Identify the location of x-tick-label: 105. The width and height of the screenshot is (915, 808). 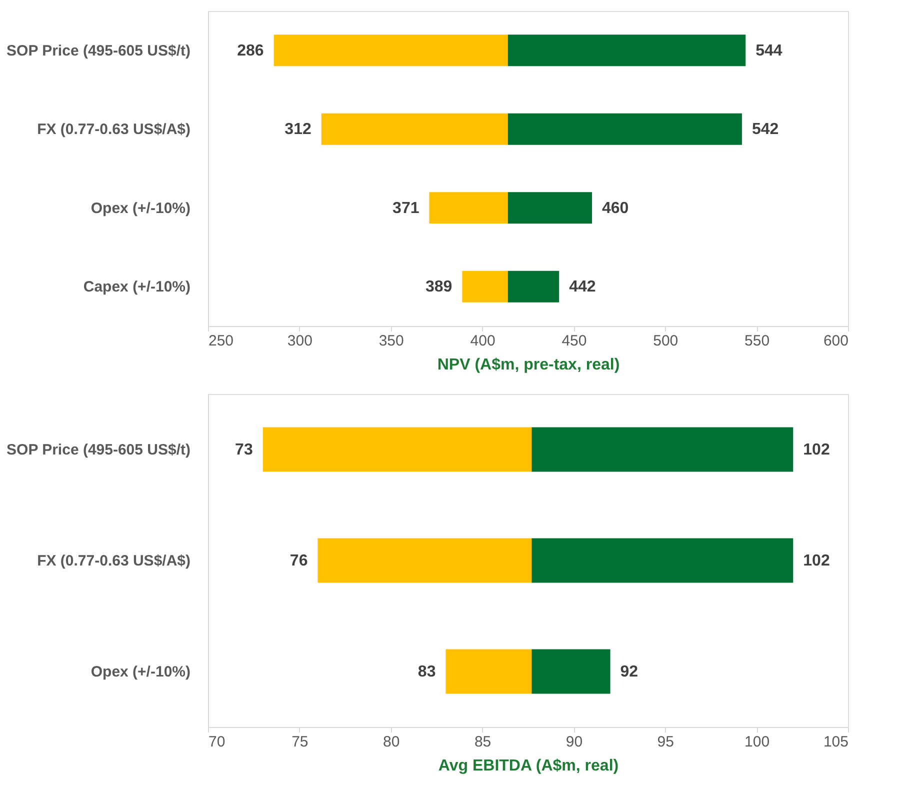
(835, 742).